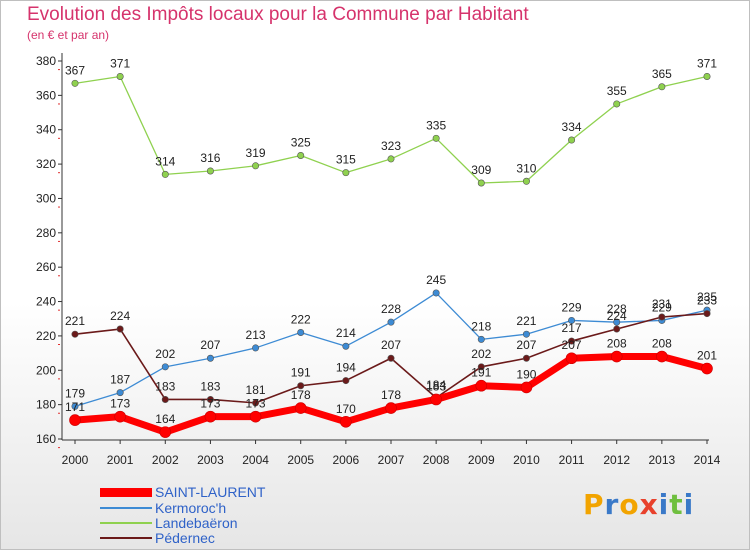 The width and height of the screenshot is (750, 550). What do you see at coordinates (481, 326) in the screenshot?
I see `data-label: 218` at bounding box center [481, 326].